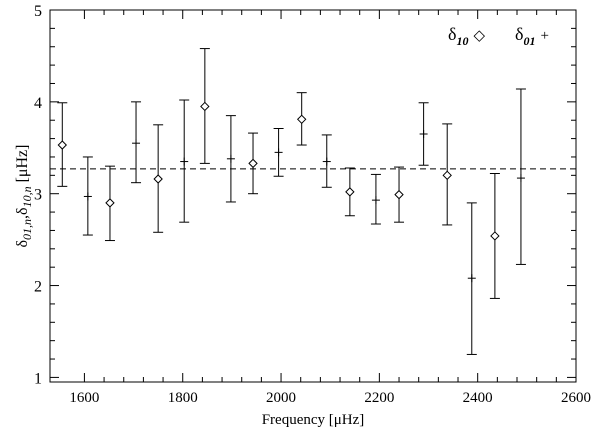 The width and height of the screenshot is (600, 436). What do you see at coordinates (38, 378) in the screenshot?
I see `y-tick-label: 1` at bounding box center [38, 378].